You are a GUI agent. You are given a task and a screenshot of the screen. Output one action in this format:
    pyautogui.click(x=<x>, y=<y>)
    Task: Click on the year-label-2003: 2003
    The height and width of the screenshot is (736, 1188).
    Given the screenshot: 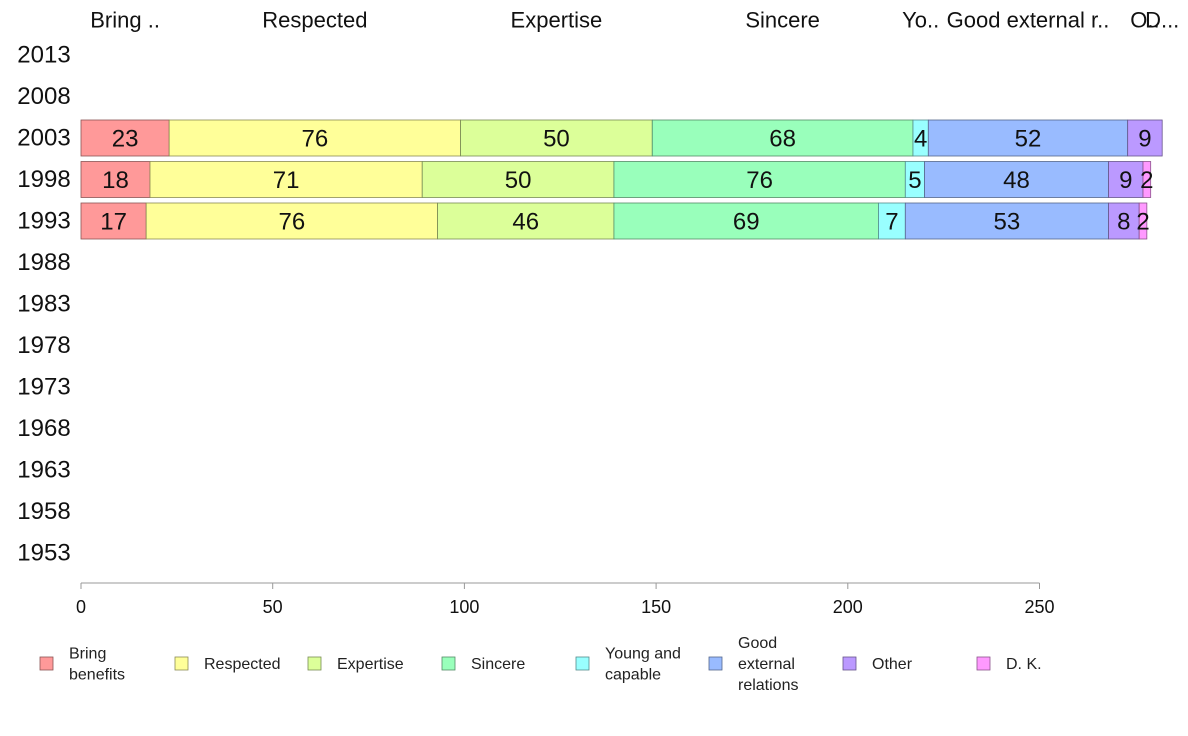 What is the action you would take?
    pyautogui.click(x=43, y=138)
    